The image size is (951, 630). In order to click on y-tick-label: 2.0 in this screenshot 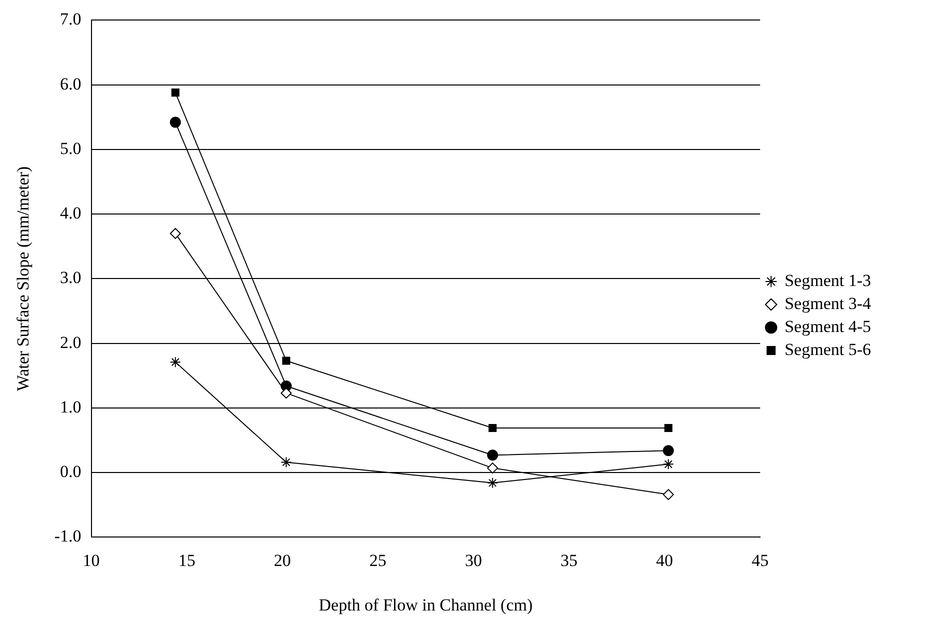, I will do `click(71, 342)`.